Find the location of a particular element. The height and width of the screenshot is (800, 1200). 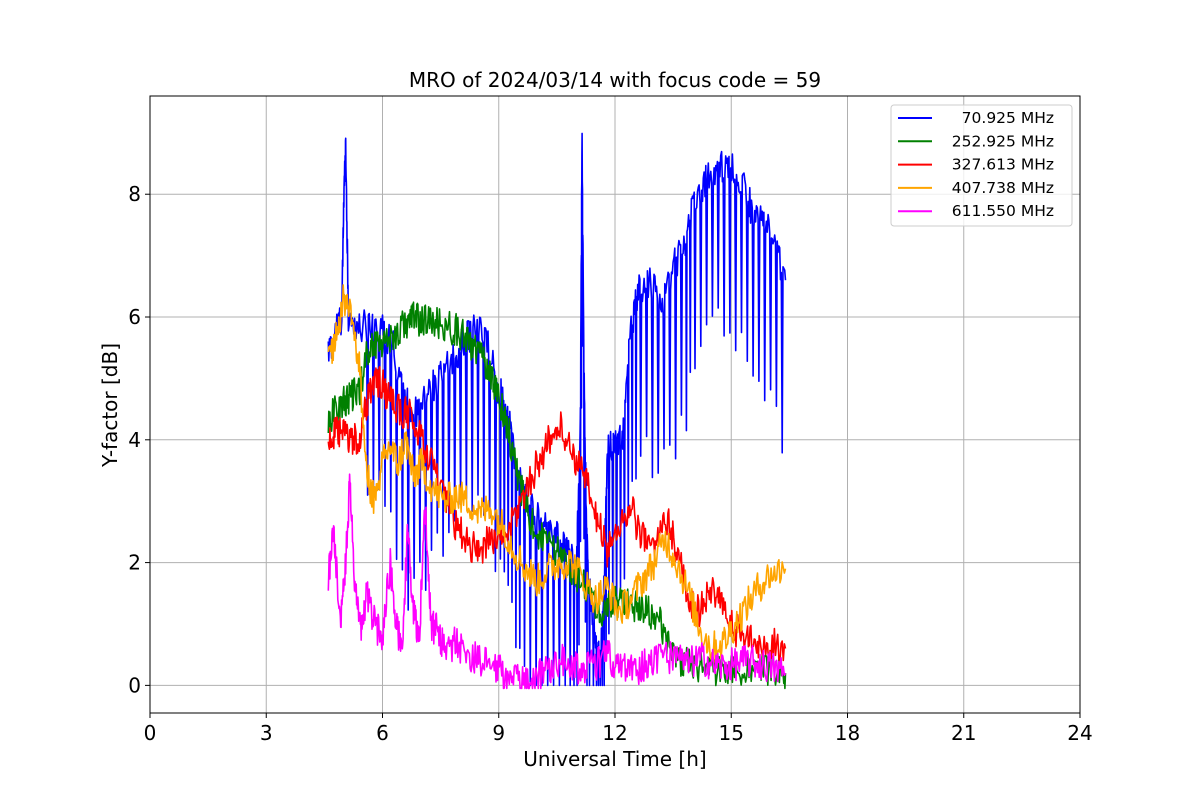

chart-title: MRO of 2024/03/14 with focus code = 59 is located at coordinates (615, 80).